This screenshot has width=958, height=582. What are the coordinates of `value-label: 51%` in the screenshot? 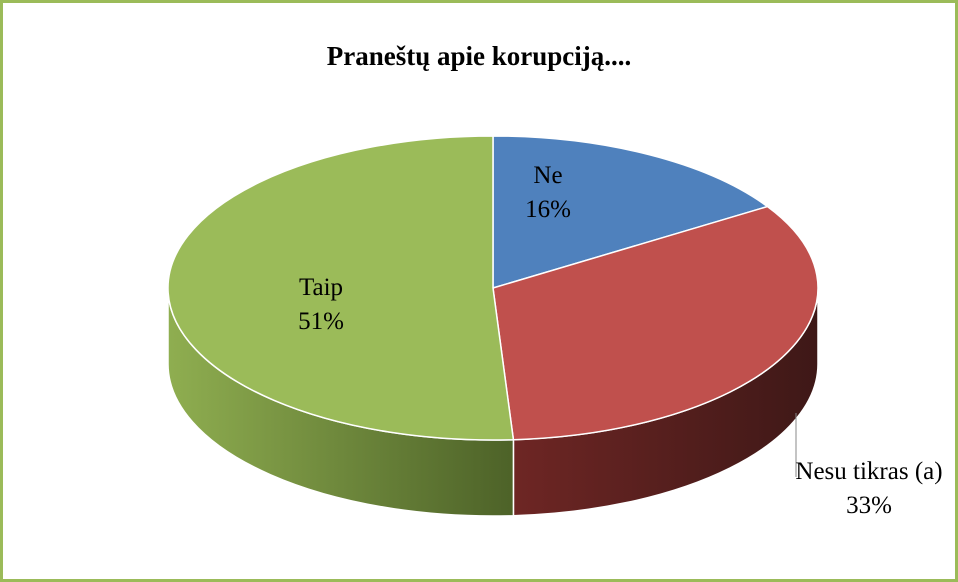 It's located at (321, 321).